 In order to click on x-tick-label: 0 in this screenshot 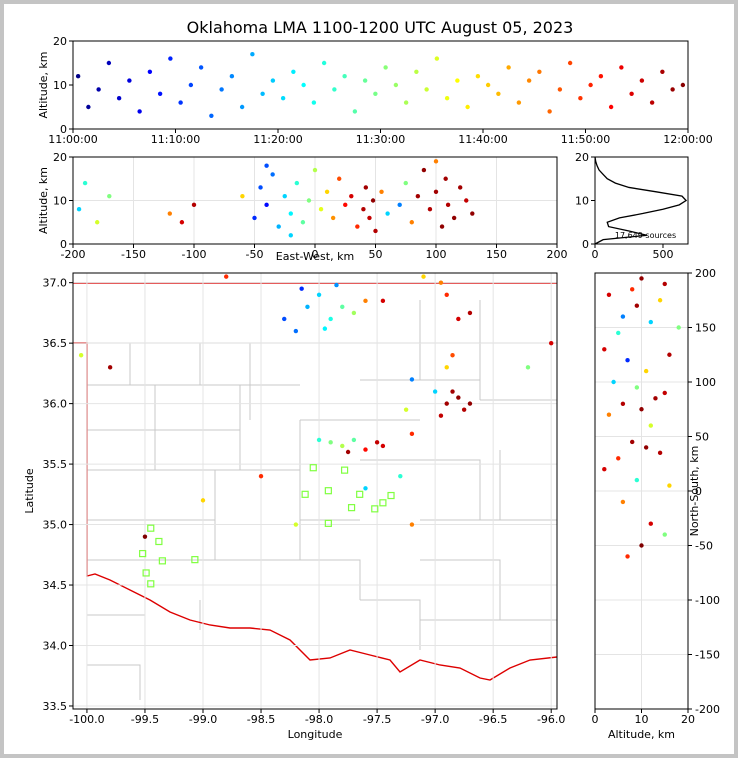, I will do `click(315, 254)`.